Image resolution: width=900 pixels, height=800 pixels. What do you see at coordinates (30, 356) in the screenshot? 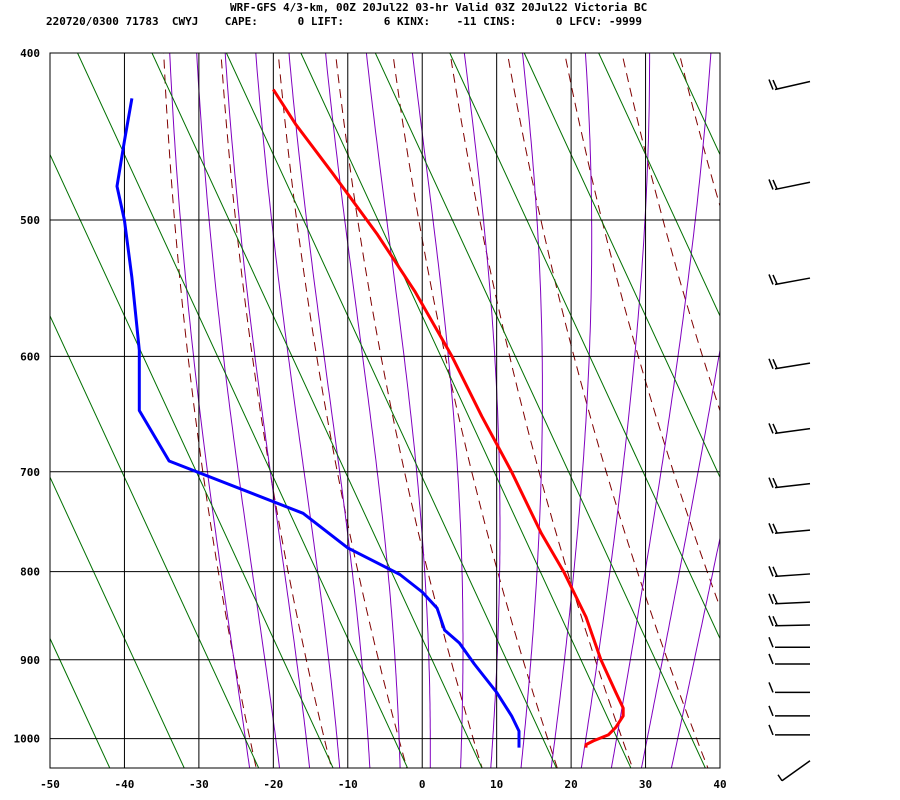
I see `y-tick-label: 600` at bounding box center [30, 356].